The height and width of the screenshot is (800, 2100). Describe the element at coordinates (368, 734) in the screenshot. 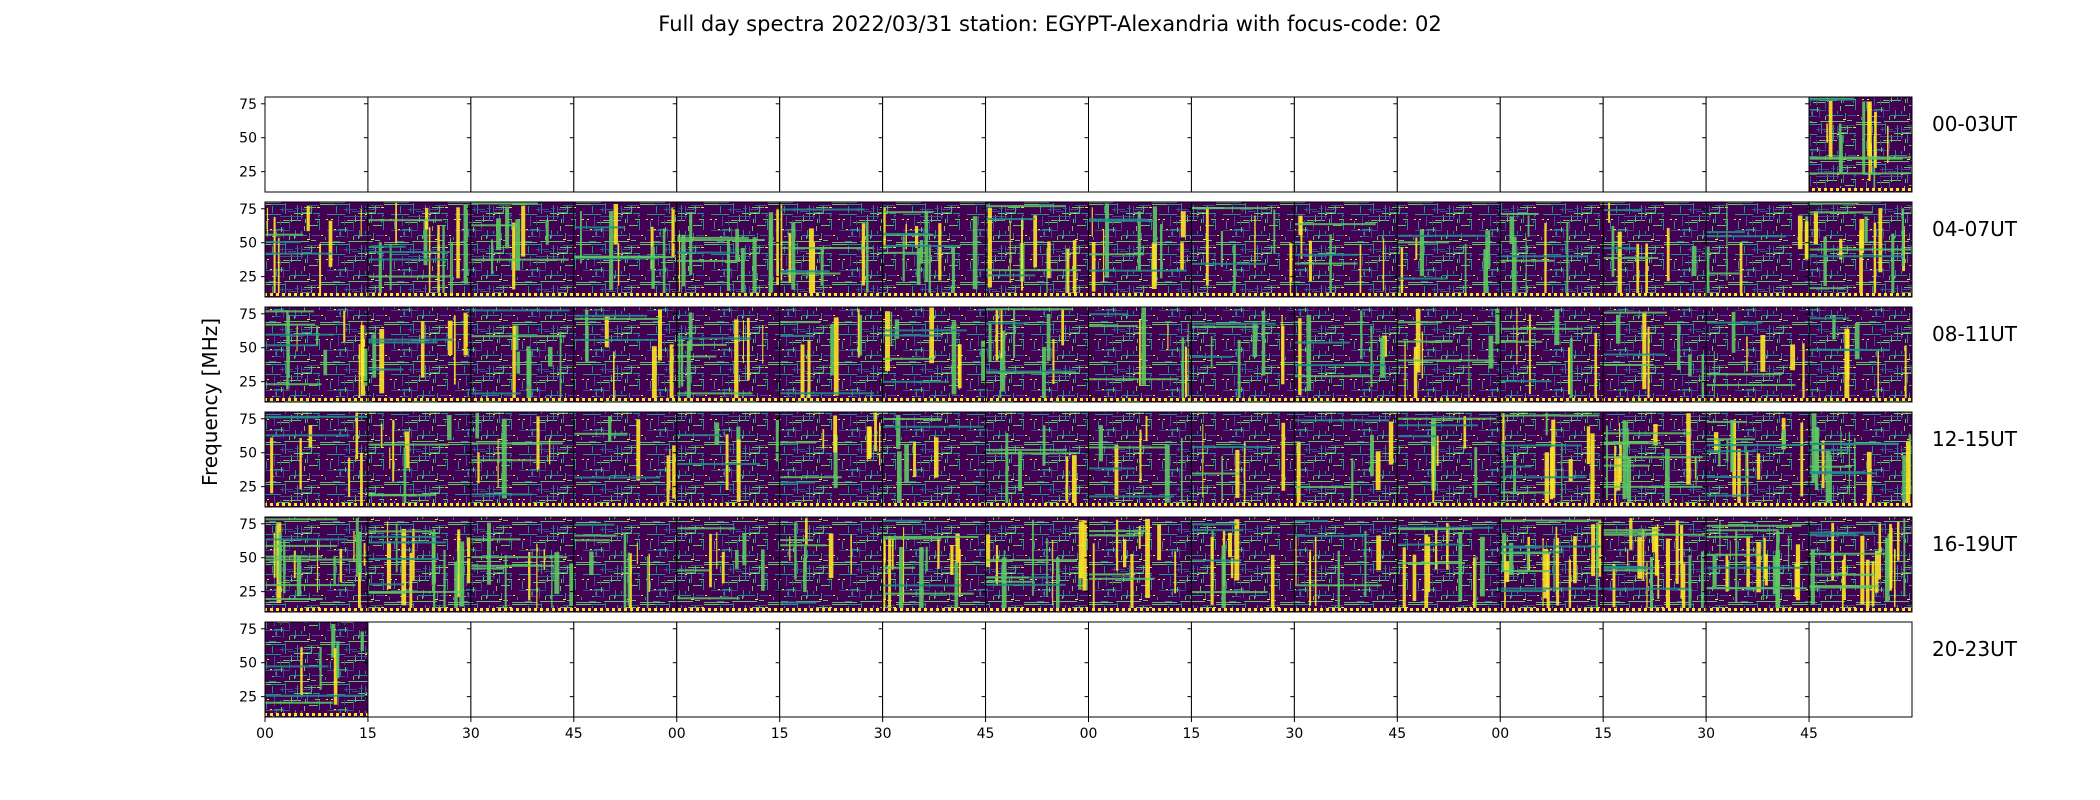

I see `x-tick-label: 15` at that location.